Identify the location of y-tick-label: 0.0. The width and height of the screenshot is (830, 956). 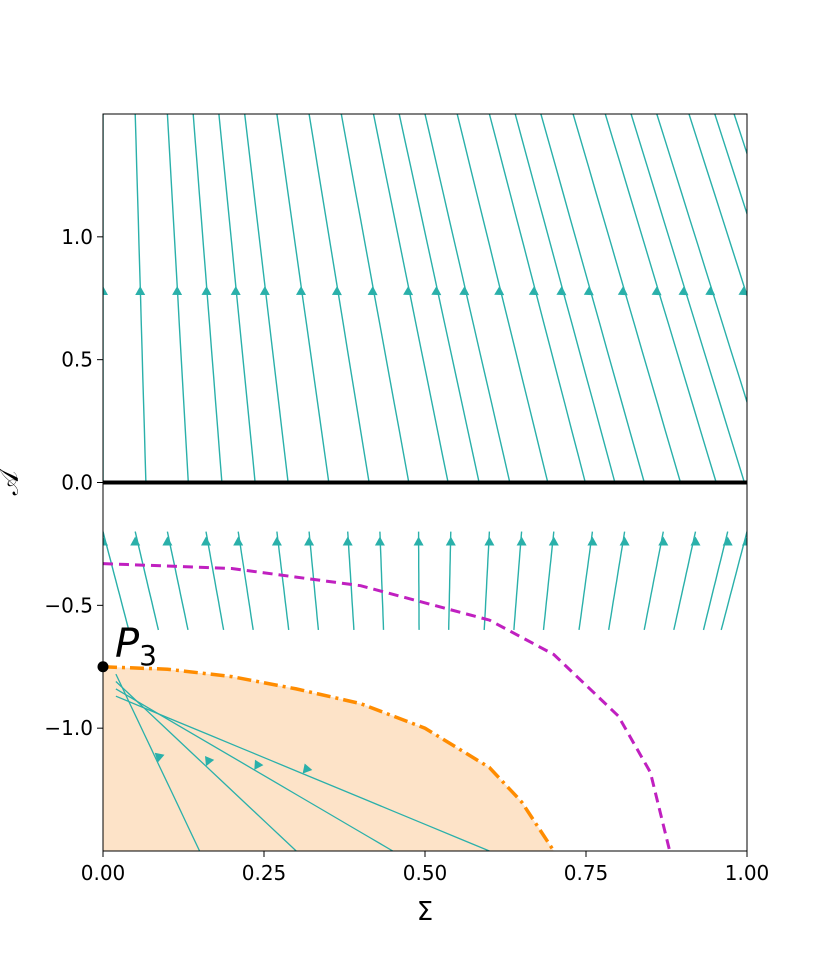
(77, 483).